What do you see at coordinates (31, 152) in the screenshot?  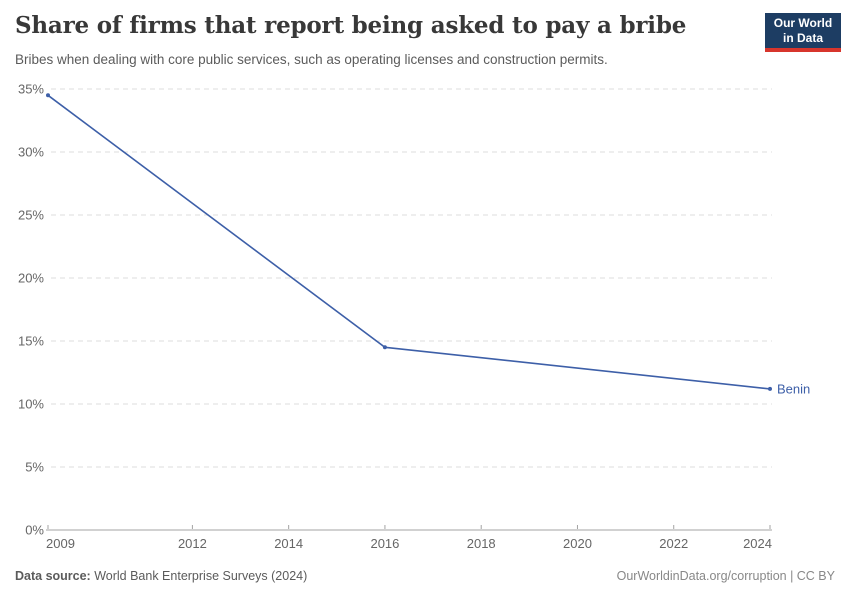 I see `y-tick-label: 30%` at bounding box center [31, 152].